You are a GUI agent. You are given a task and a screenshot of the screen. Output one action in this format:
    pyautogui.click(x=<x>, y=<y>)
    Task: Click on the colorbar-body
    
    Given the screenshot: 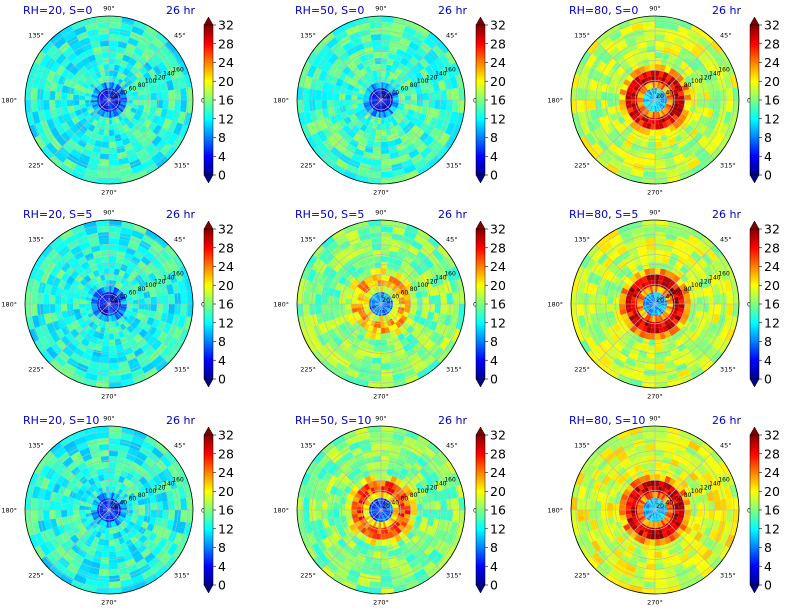 What is the action you would take?
    pyautogui.click(x=480, y=100)
    